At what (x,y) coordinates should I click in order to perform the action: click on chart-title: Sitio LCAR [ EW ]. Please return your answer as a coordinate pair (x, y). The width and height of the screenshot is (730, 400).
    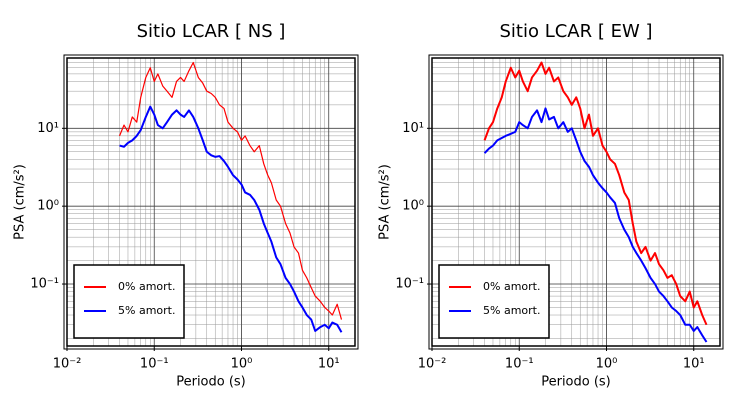
    Looking at the image, I should click on (575, 31).